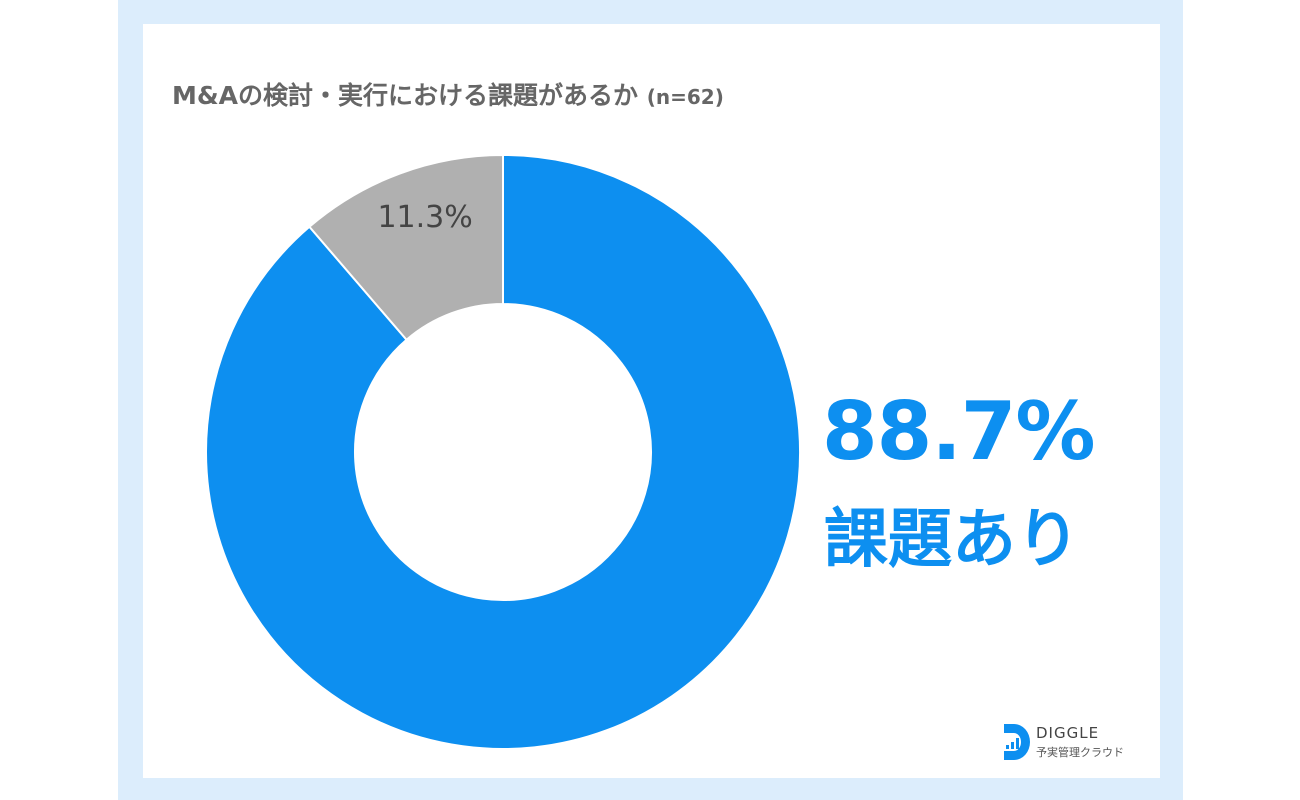 This screenshot has height=800, width=1300. What do you see at coordinates (685, 97) in the screenshot?
I see `sample-size: (n=62)` at bounding box center [685, 97].